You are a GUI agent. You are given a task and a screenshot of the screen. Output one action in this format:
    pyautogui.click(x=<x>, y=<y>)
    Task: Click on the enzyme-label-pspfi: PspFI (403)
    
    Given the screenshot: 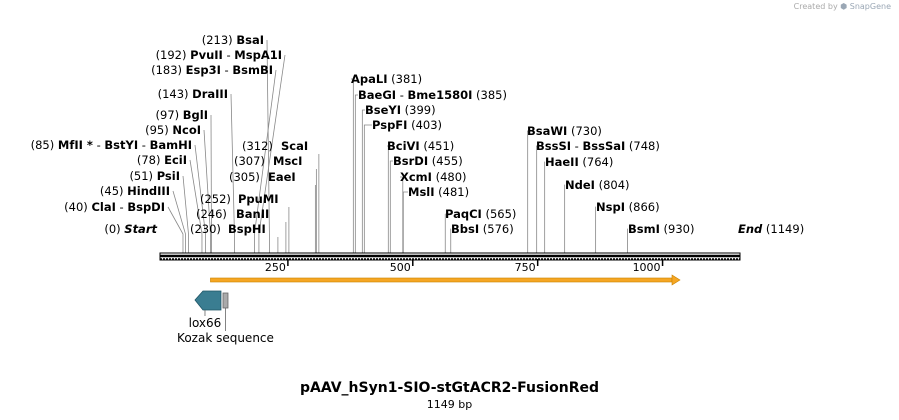 What is the action you would take?
    pyautogui.click(x=407, y=125)
    